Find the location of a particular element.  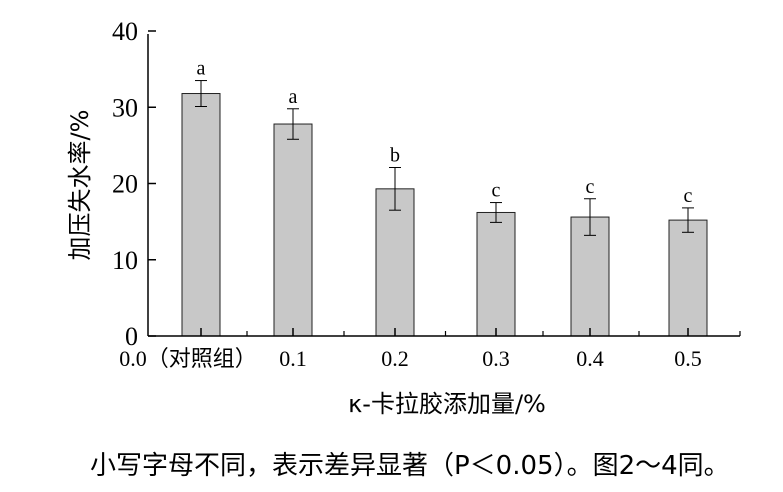

y-tick-label: 10 is located at coordinates (125, 260).